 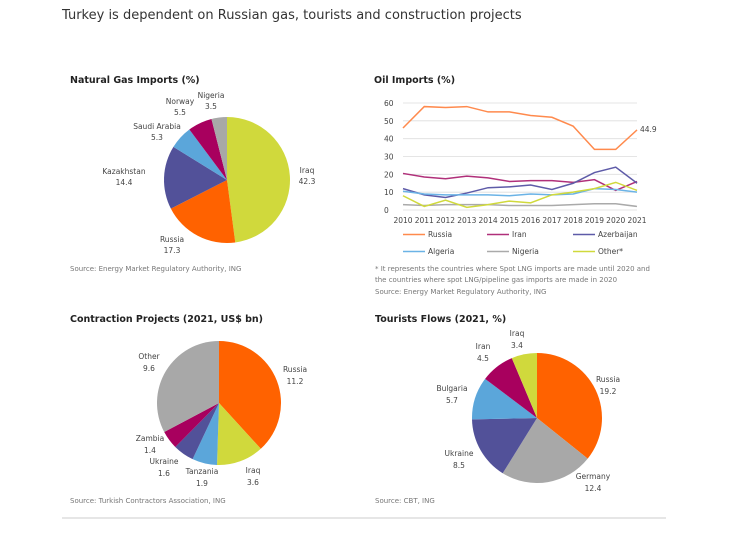 What do you see at coordinates (123, 171) in the screenshot?
I see `pie-label: Kazakhstan` at bounding box center [123, 171].